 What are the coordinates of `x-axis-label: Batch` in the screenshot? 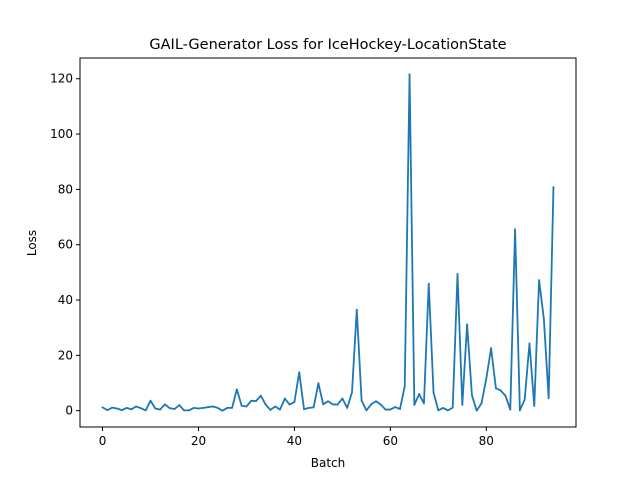 It's located at (328, 463).